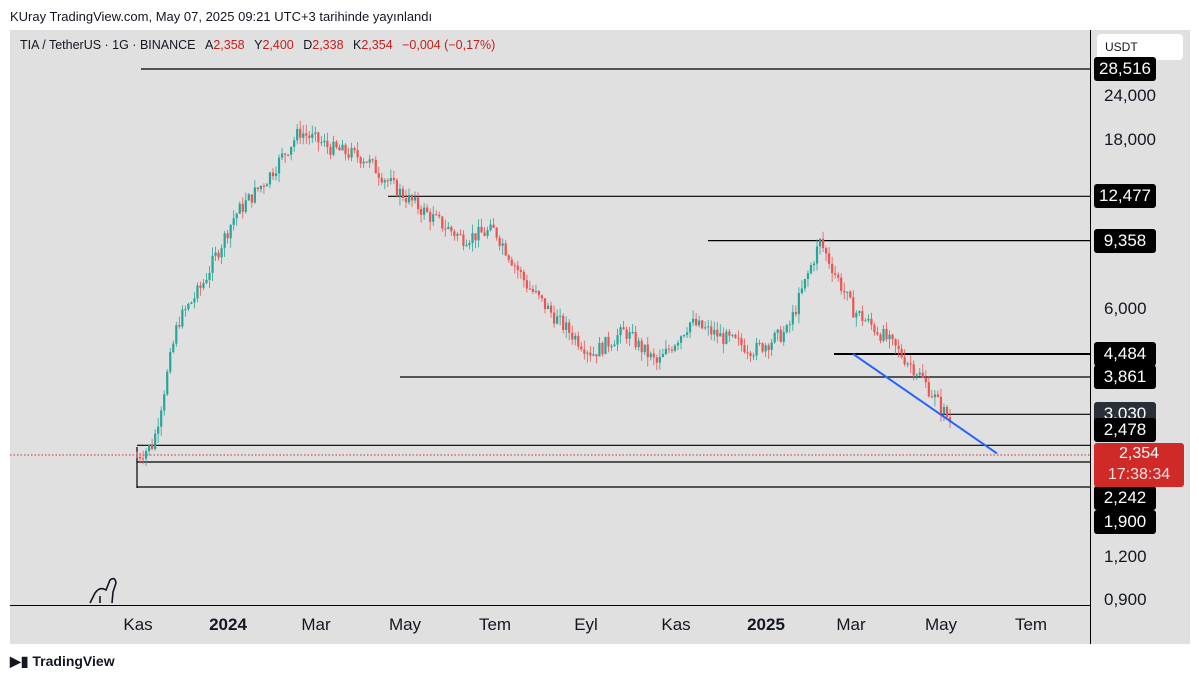 This screenshot has height=681, width=1199. Describe the element at coordinates (1140, 337) in the screenshot. I see `price-axis` at that location.